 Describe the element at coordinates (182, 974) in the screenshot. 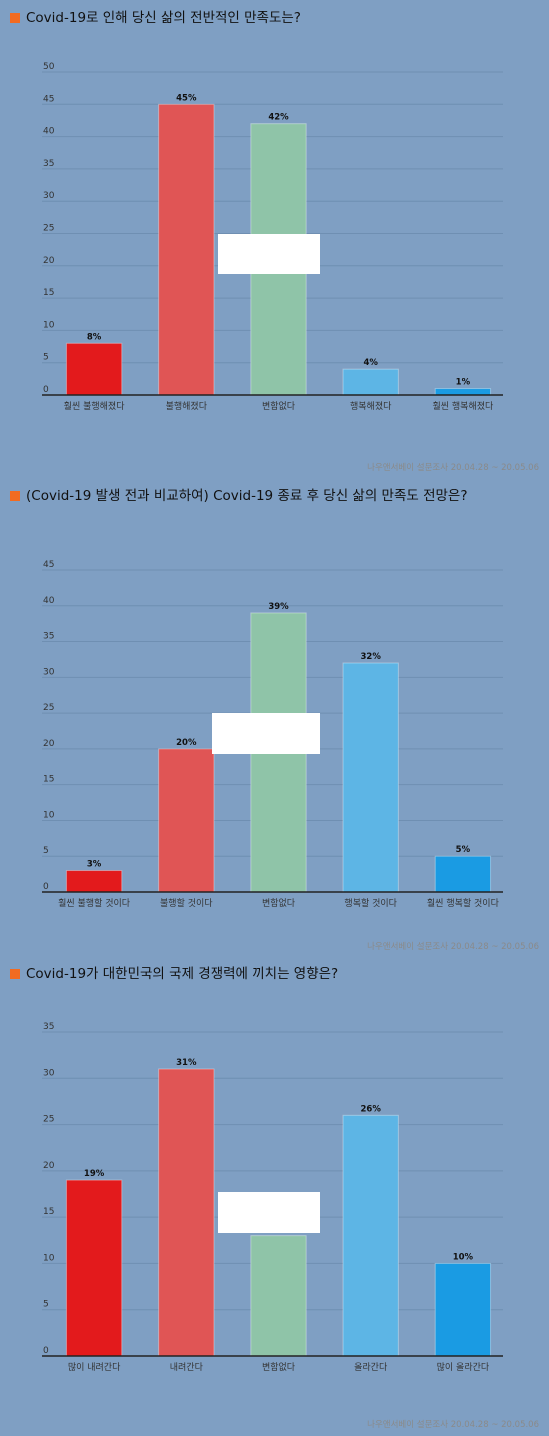

I see `chart-title-text: Covid-19가 대한민국의 국제 경쟁력에 끼치는 영향은?` at that location.